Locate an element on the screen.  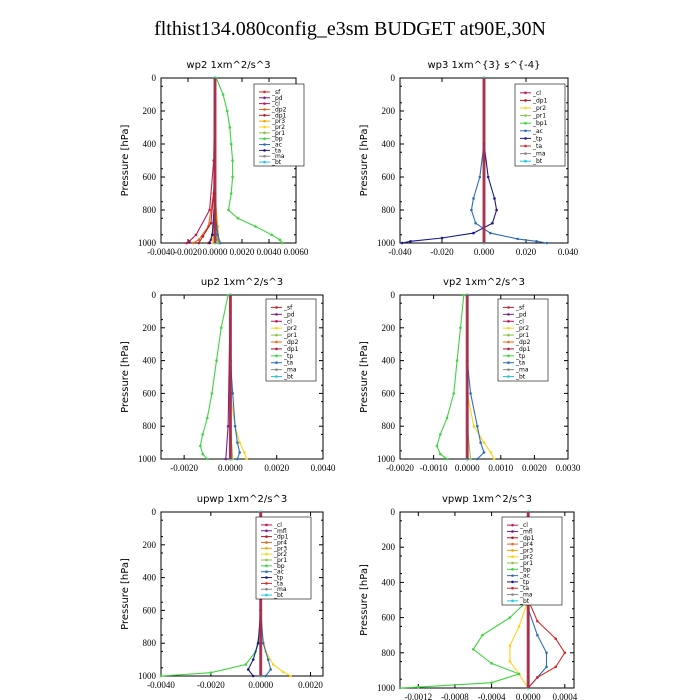
legend-entry: _ma is located at coordinates (526, 595).